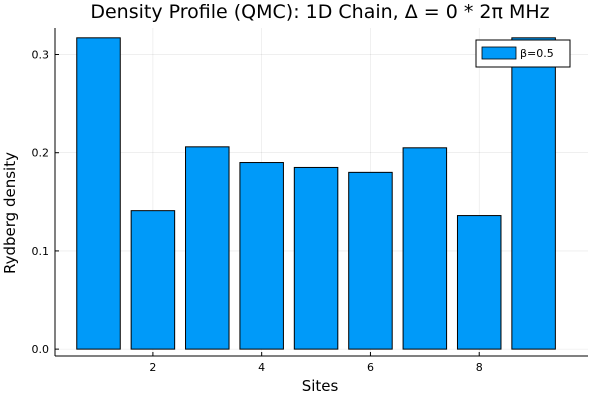 The height and width of the screenshot is (400, 600). Describe the element at coordinates (41, 153) in the screenshot. I see `y-tick-label-2: 0.2` at that location.